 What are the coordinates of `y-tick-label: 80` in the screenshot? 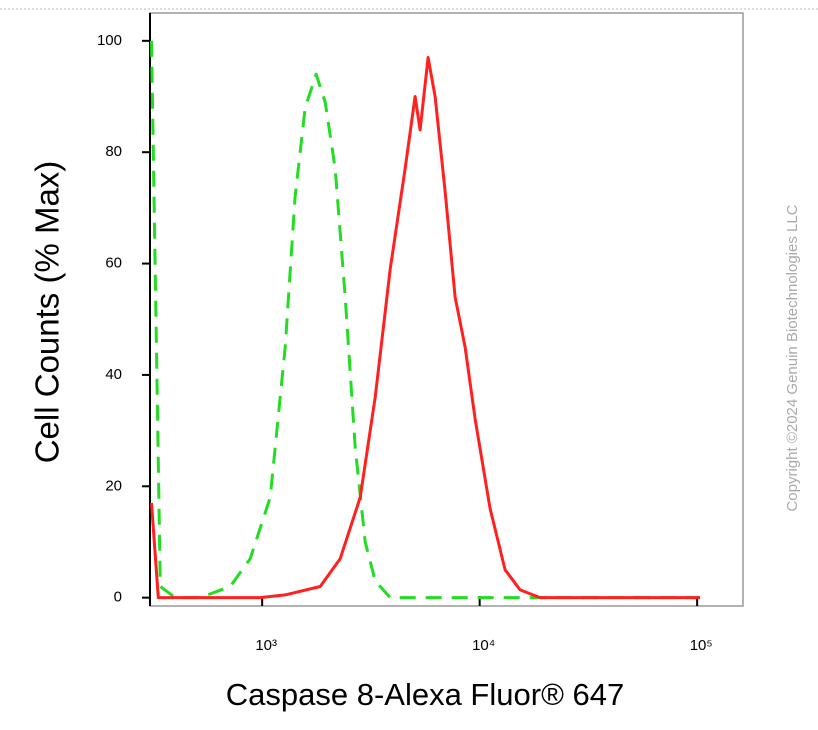 It's located at (113, 151).